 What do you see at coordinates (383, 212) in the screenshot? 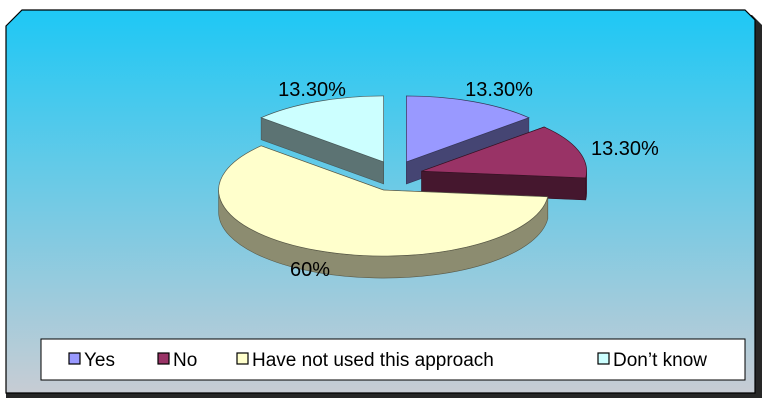
I see `pie-slice-have-not-used-this-approach` at bounding box center [383, 212].